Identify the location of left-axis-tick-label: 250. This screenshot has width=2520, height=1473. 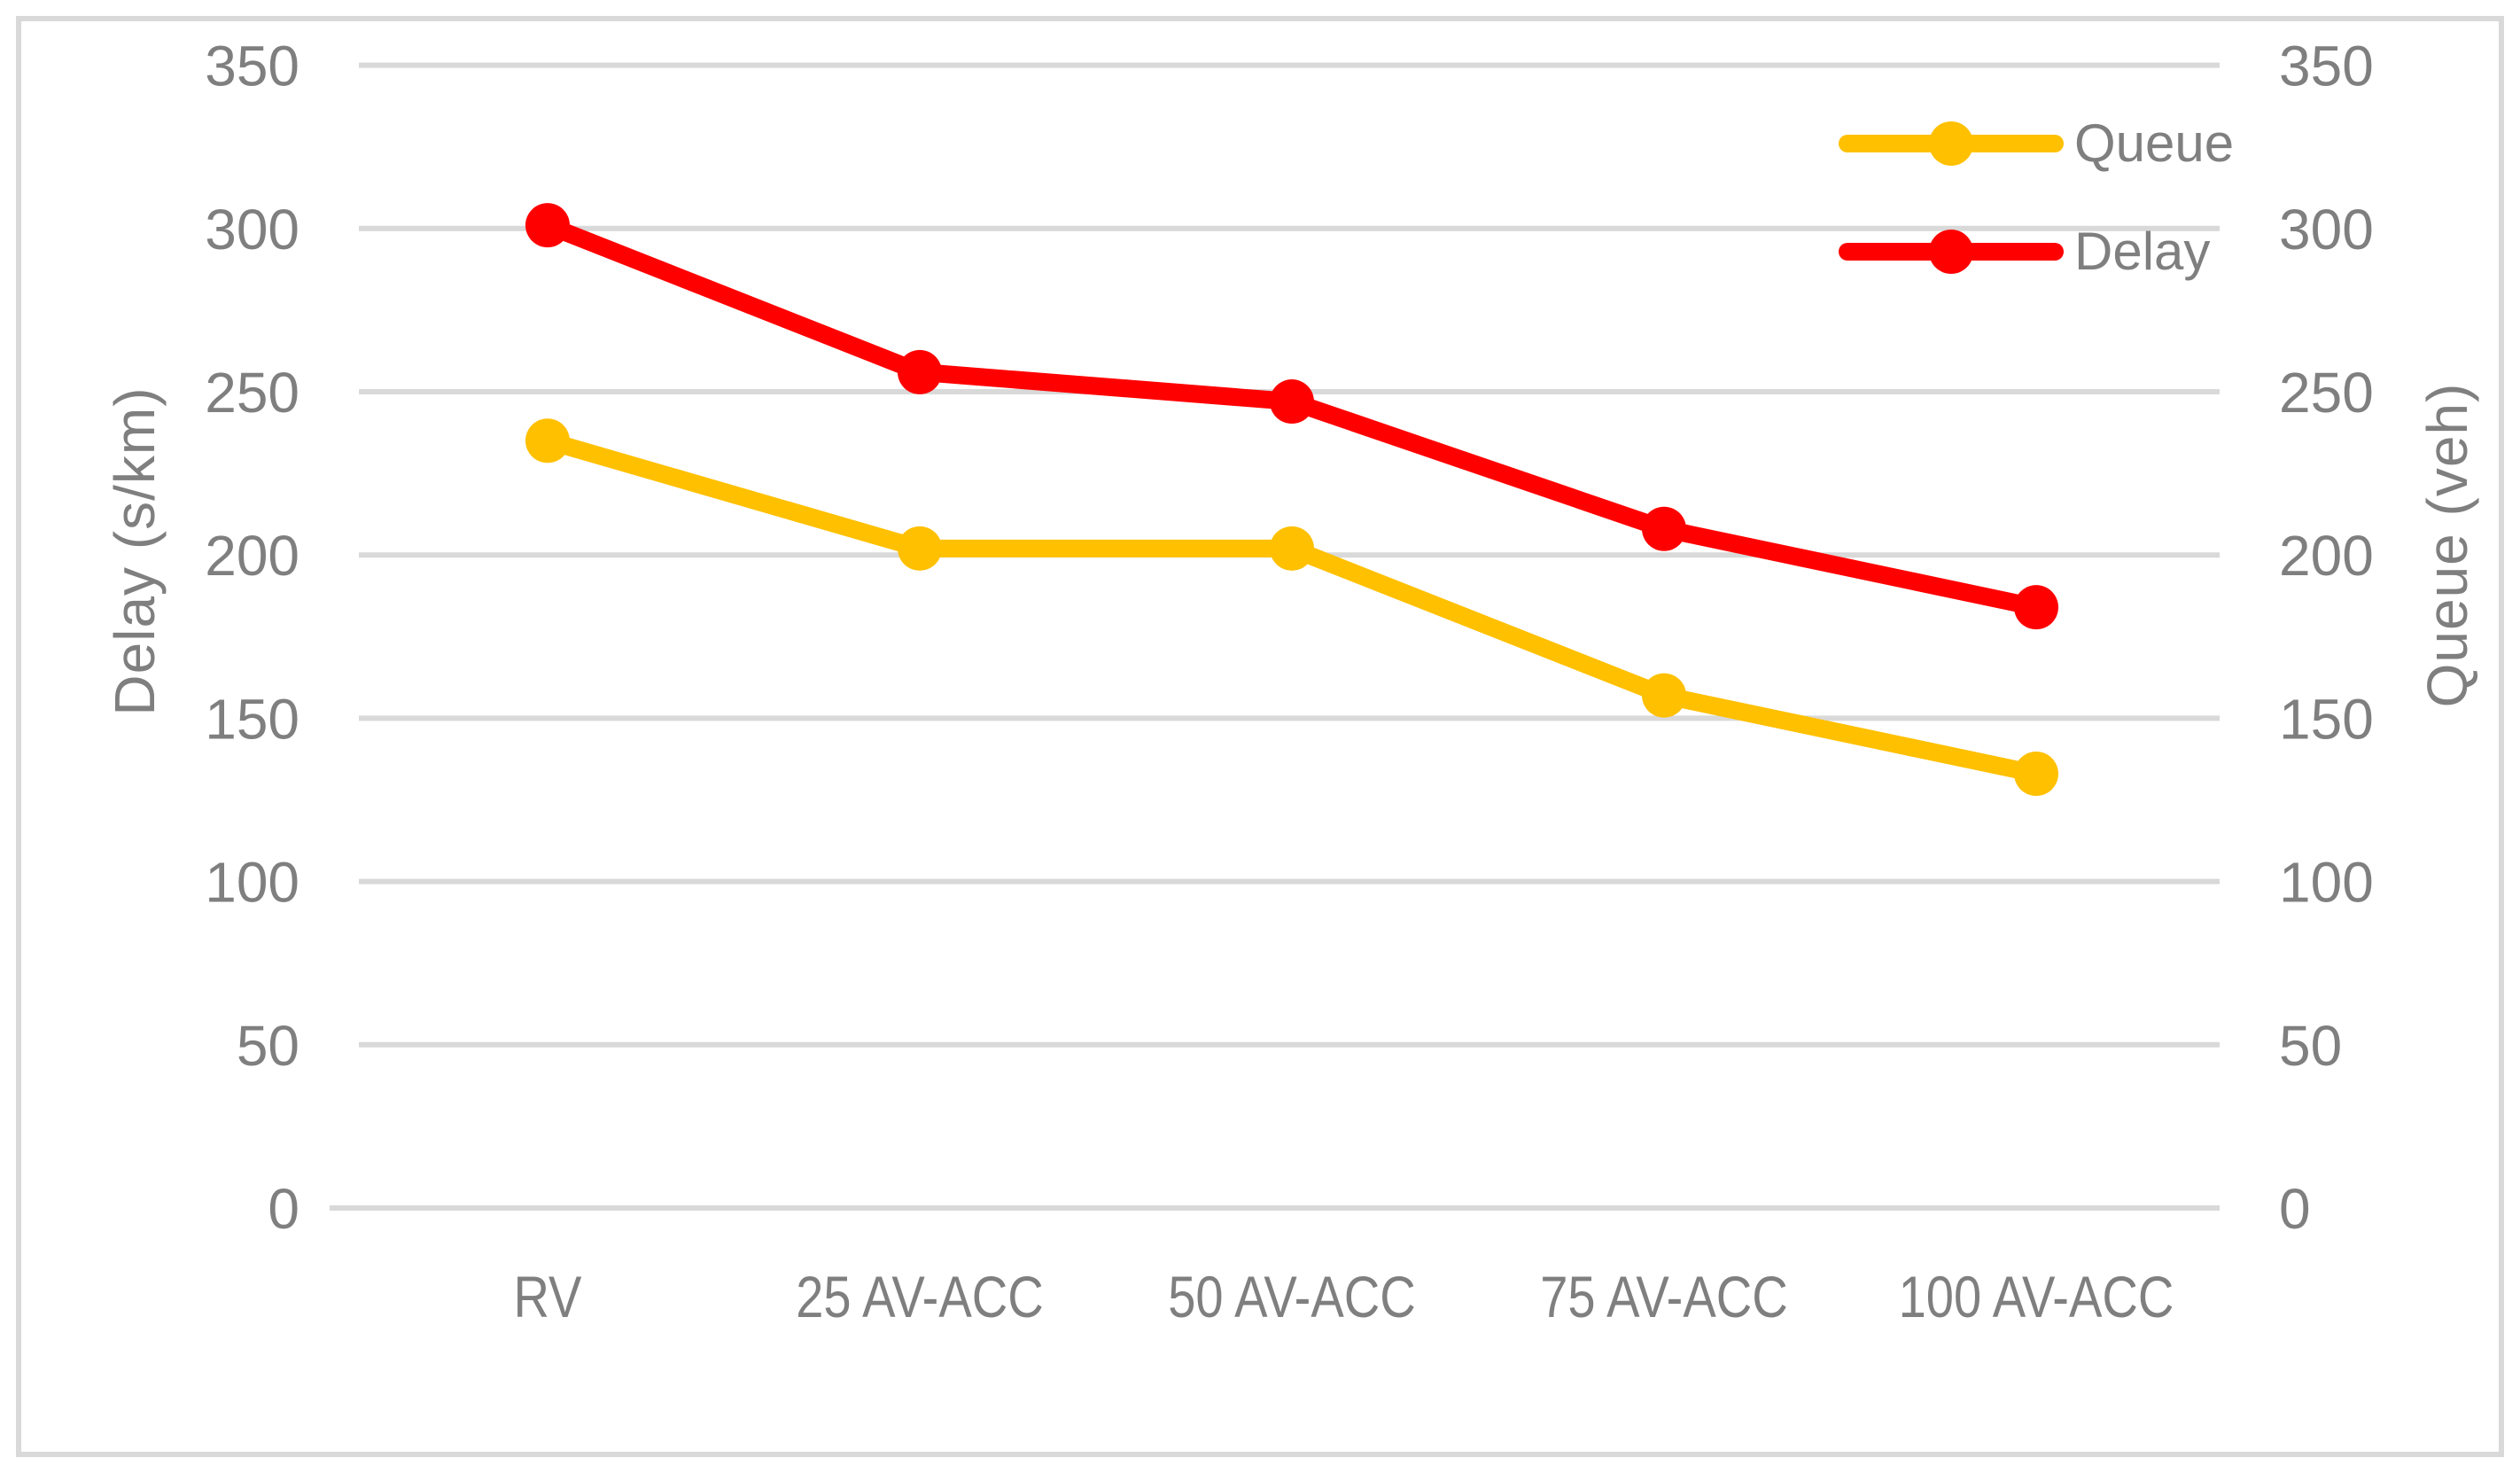
(252, 393).